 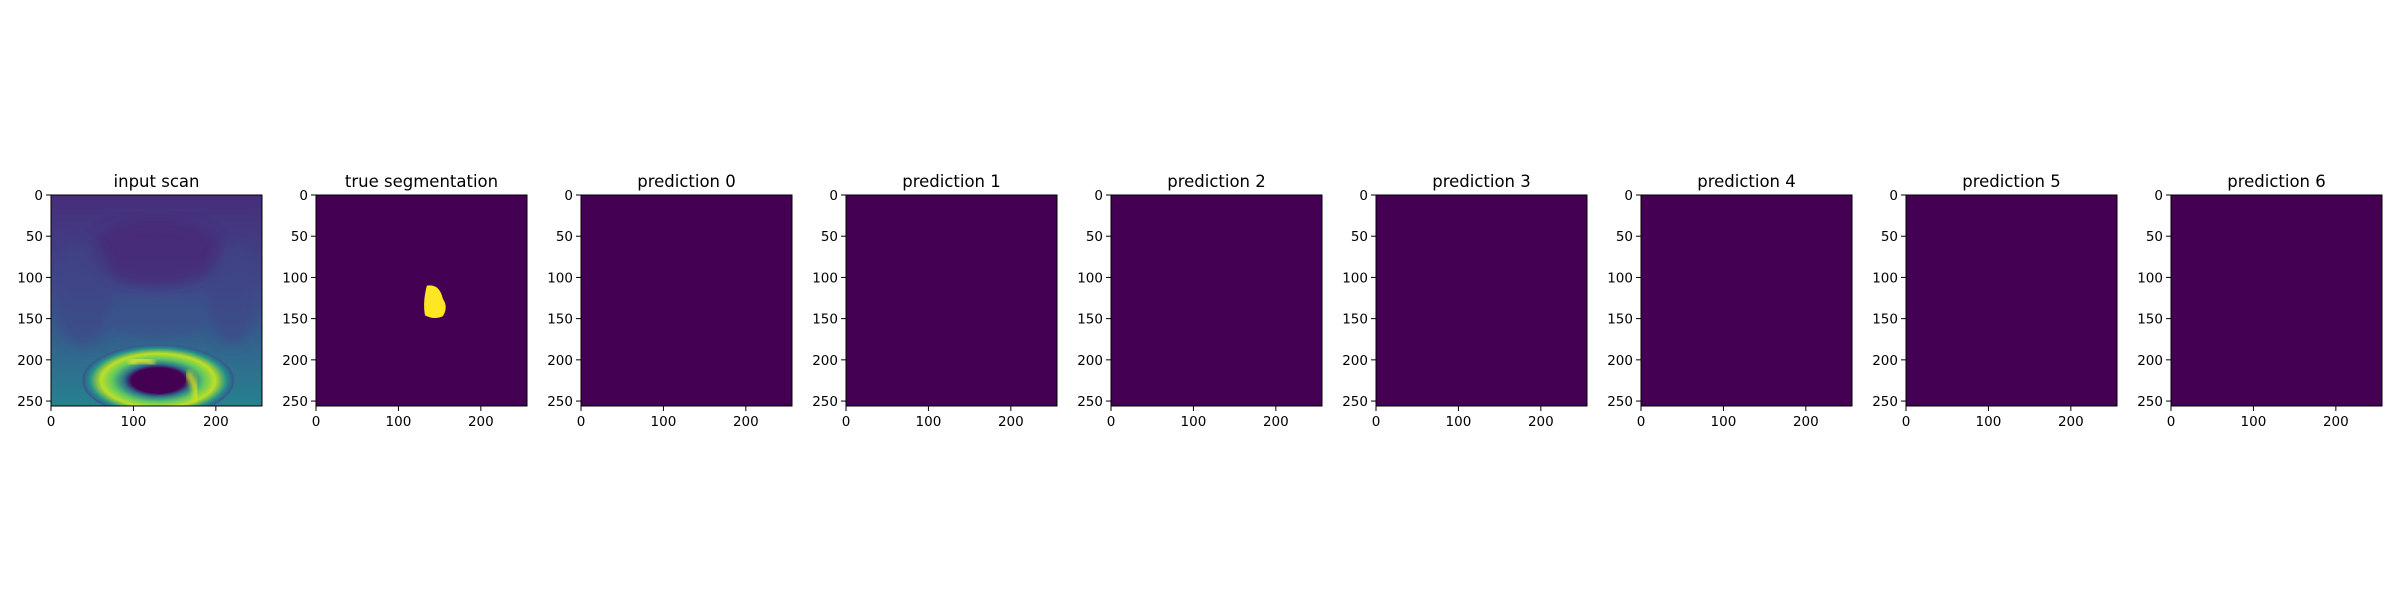 What do you see at coordinates (435, 302) in the screenshot?
I see `segmentation-blob` at bounding box center [435, 302].